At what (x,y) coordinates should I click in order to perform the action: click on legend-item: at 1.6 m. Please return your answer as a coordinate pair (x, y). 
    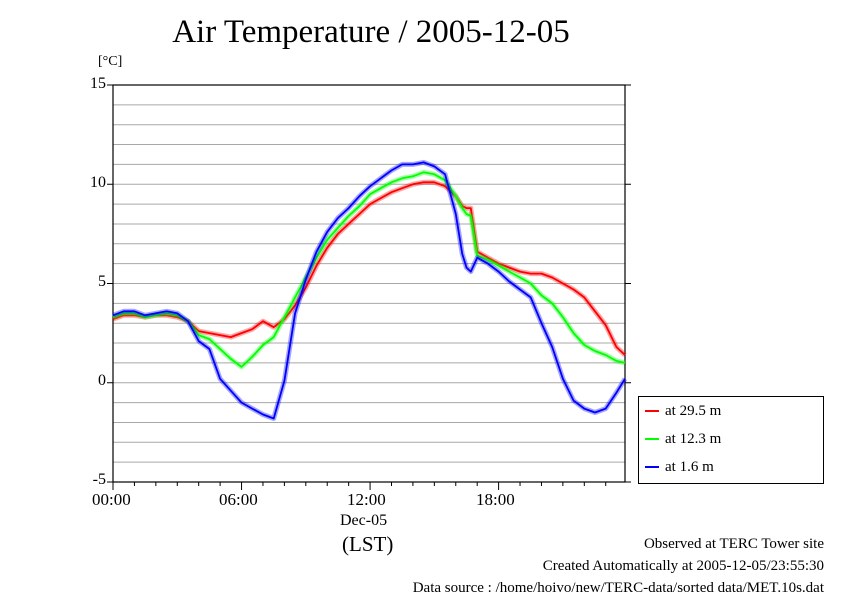
    Looking at the image, I should click on (679, 467).